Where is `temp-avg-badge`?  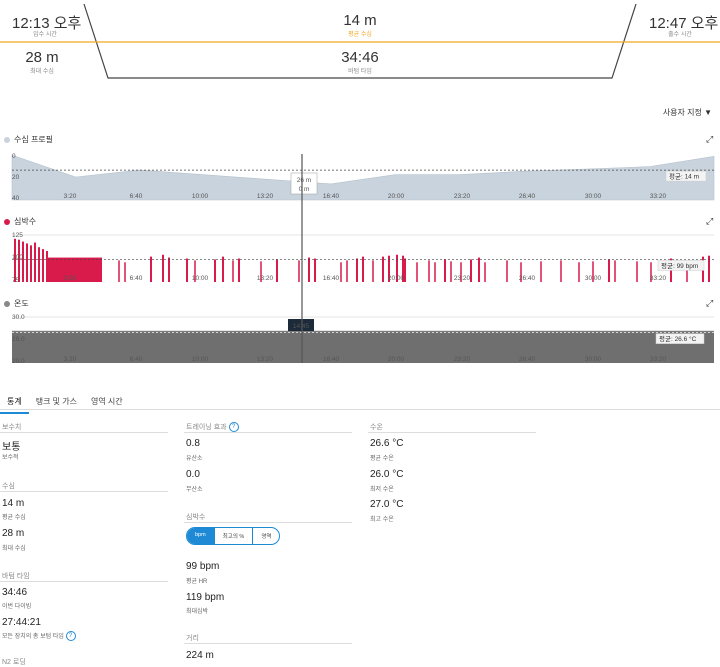
temp-avg-badge is located at coordinates (680, 338).